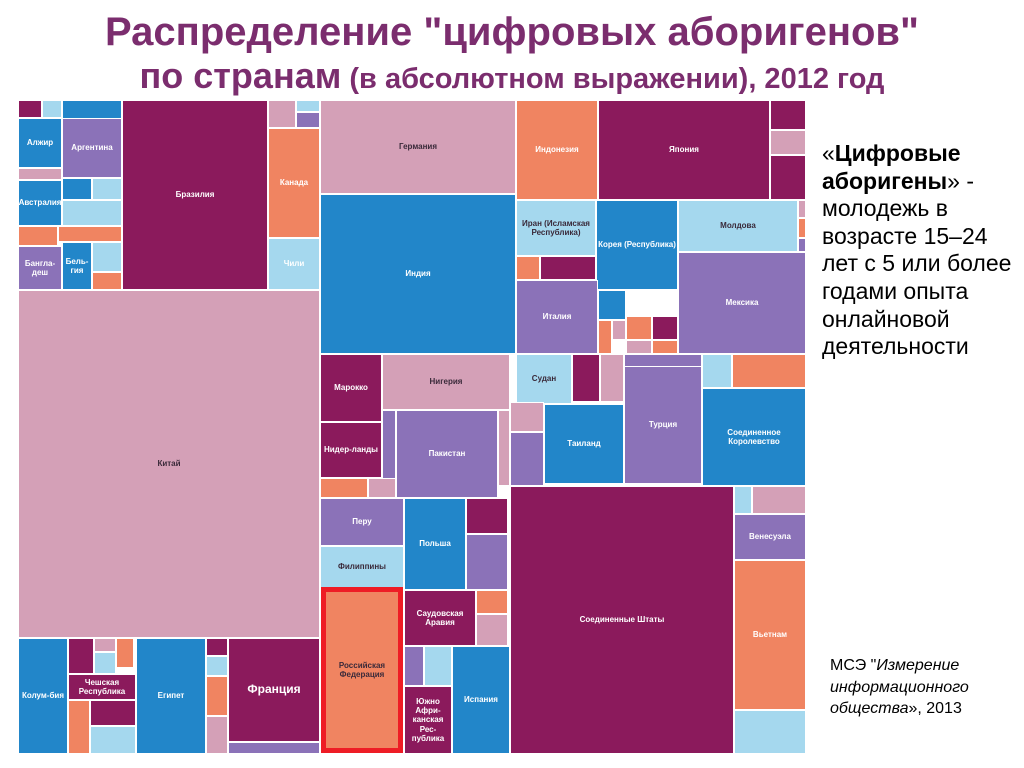 The image size is (1024, 768). Describe the element at coordinates (637, 245) in the screenshot. I see `cell-korea: Корея (Республика)` at that location.